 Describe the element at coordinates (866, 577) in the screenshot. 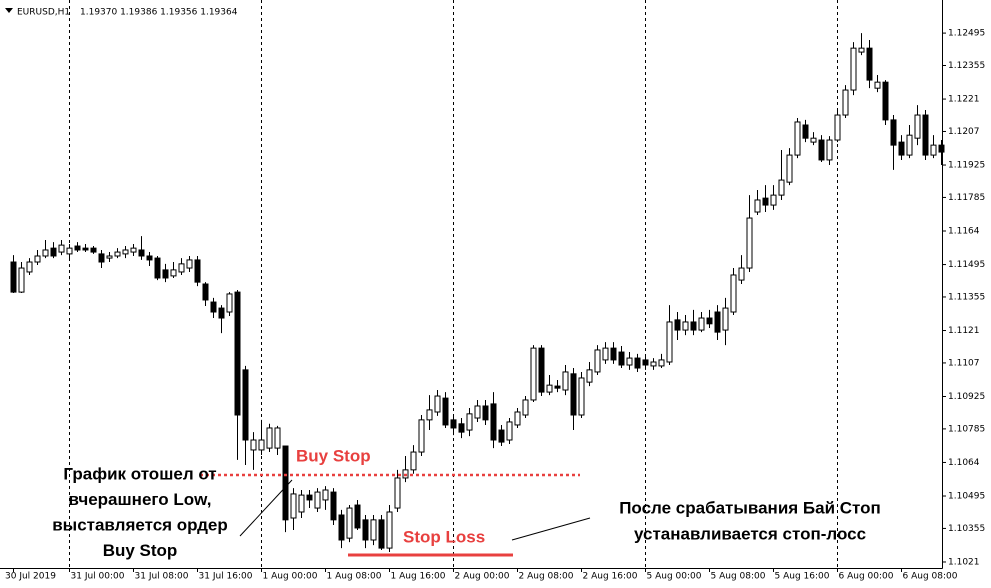

I see `x-tick-label: 6 Aug 00:00` at that location.